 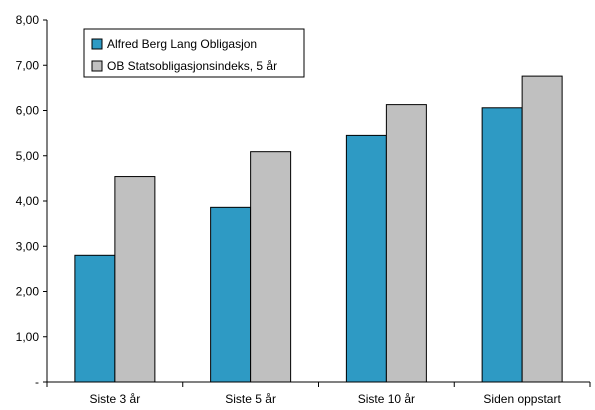 I want to click on y-tick-label: 2,00, so click(x=28, y=292).